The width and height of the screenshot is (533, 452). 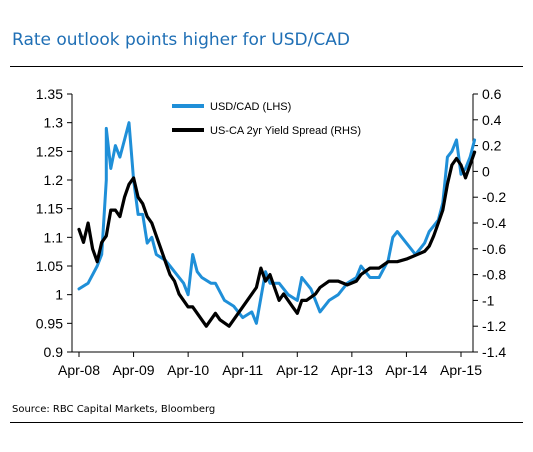 What do you see at coordinates (59, 295) in the screenshot?
I see `left-tick-label: 1` at bounding box center [59, 295].